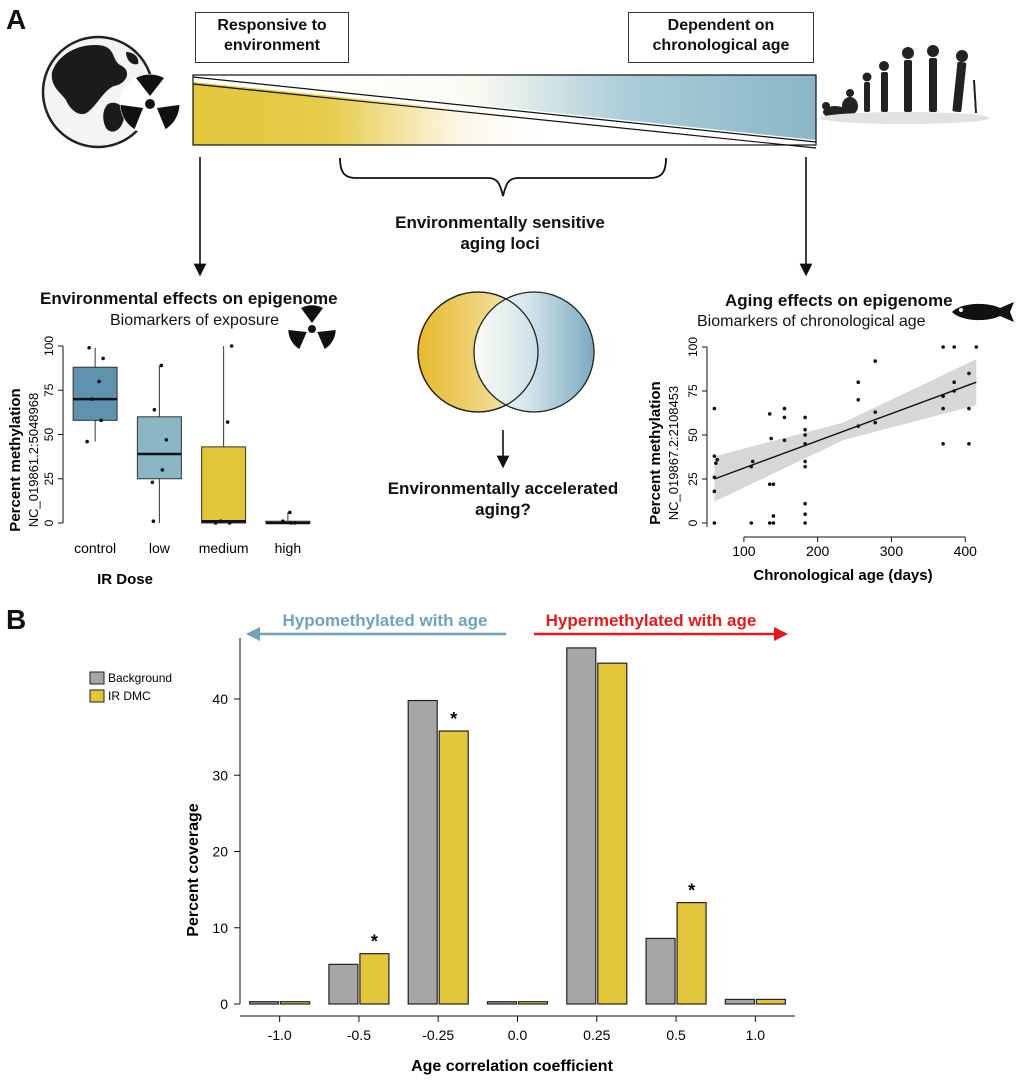 The width and height of the screenshot is (1020, 1080). I want to click on bar-x-tick-label: -0.25, so click(438, 1035).